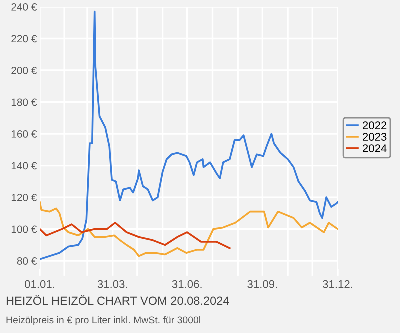 This screenshot has height=333, width=400. What do you see at coordinates (27, 261) in the screenshot?
I see `y-tick-label: 80 €` at bounding box center [27, 261].